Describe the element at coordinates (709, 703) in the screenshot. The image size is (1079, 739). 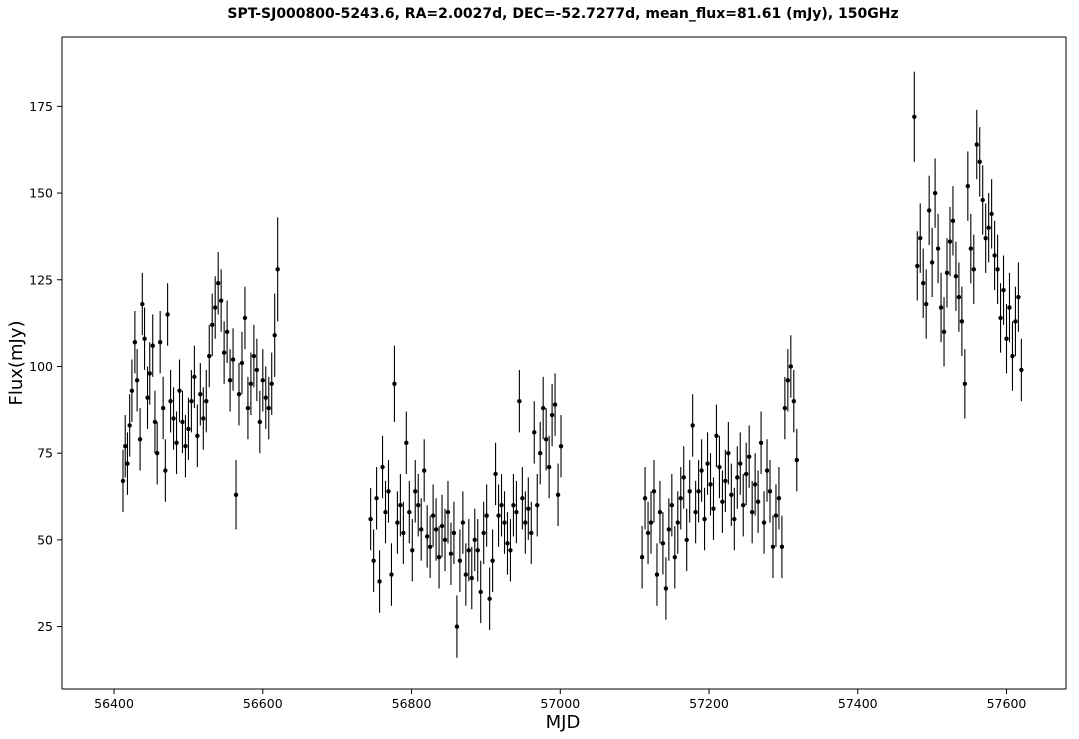
I see `x-tick-label: 57200` at that location.